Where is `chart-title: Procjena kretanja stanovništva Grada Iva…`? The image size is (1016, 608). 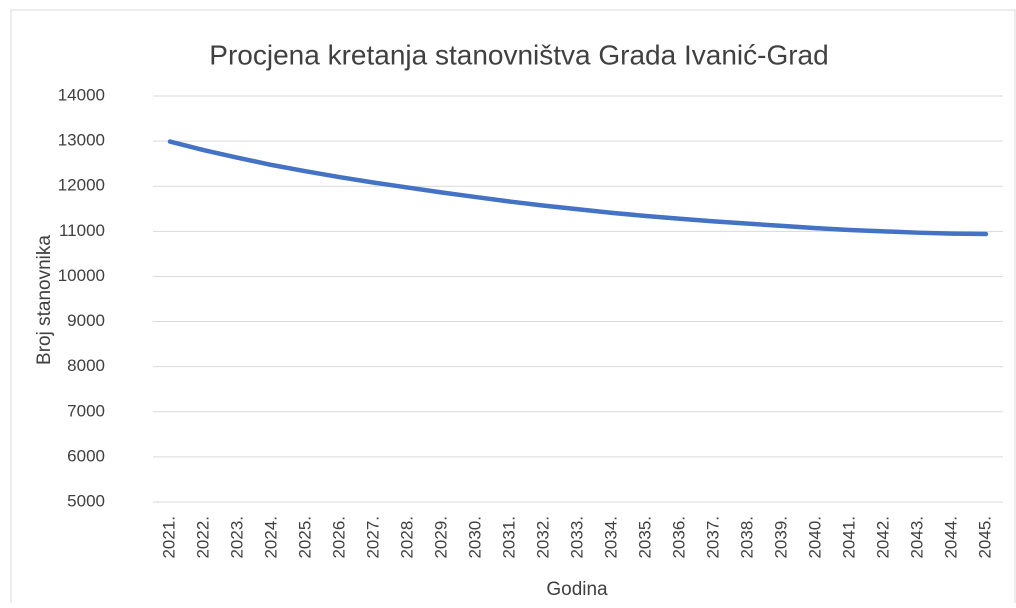 chart-title: Procjena kretanja stanovništva Grada Iva… is located at coordinates (518, 54).